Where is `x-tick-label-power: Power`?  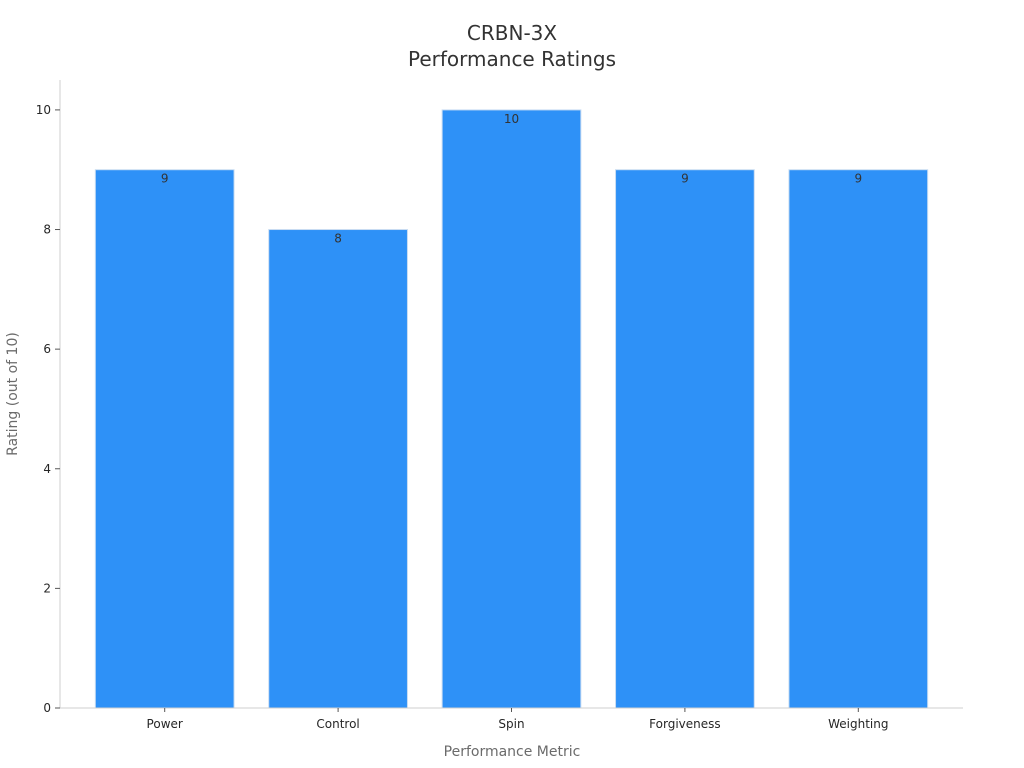
x-tick-label-power: Power is located at coordinates (165, 724).